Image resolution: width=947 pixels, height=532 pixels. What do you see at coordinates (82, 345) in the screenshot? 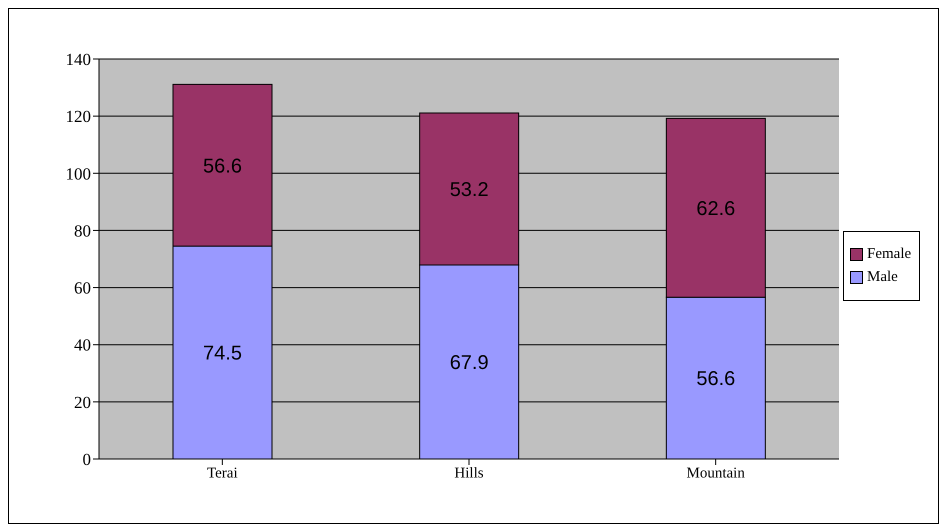
I see `y-tick-label: 40` at bounding box center [82, 345].